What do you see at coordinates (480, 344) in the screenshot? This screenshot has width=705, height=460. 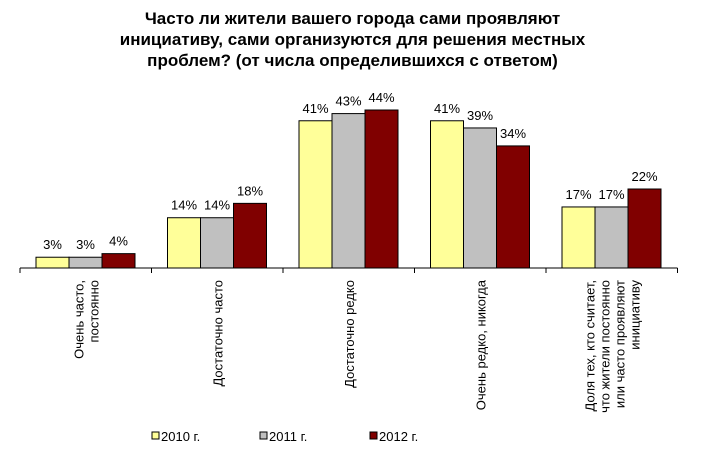 I see `category-label: Очень редко, никогда` at bounding box center [480, 344].